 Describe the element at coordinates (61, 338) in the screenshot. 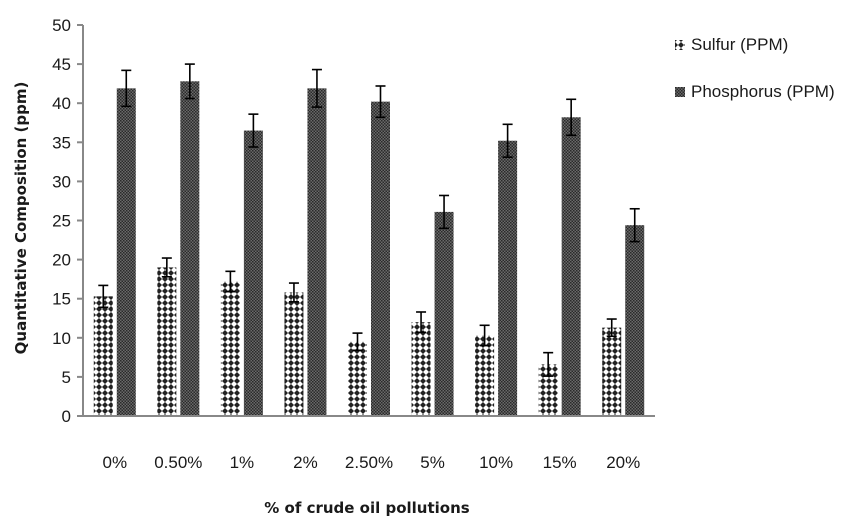

I see `y-tick-label: 10` at that location.